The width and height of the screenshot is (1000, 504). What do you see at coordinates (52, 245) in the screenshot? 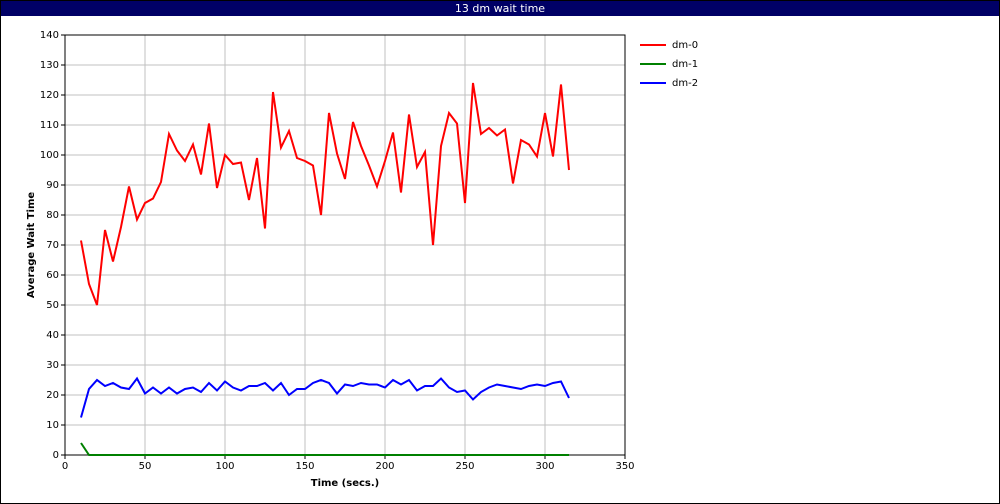
I see `y-tick-label: 70` at bounding box center [52, 245].